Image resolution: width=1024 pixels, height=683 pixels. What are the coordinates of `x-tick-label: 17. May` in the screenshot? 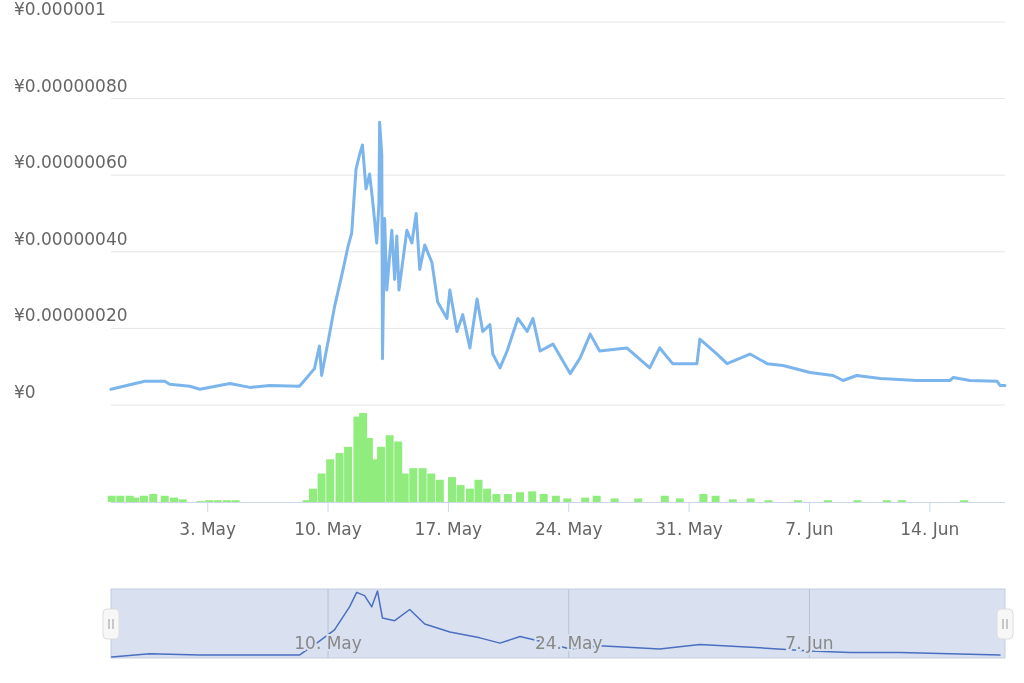 It's located at (448, 529).